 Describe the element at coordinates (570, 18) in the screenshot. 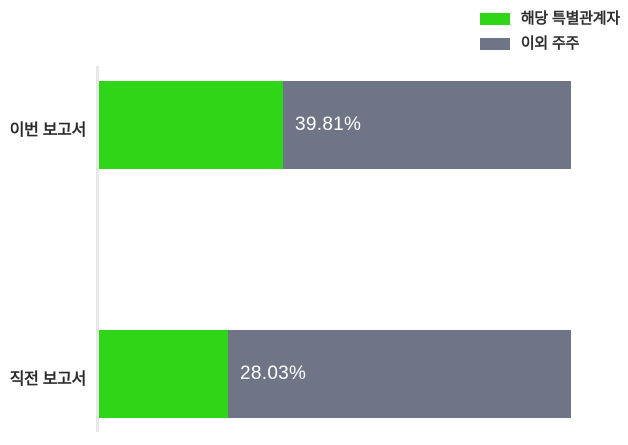

I see `legend-label-special-related: 해당 특별관계자` at that location.